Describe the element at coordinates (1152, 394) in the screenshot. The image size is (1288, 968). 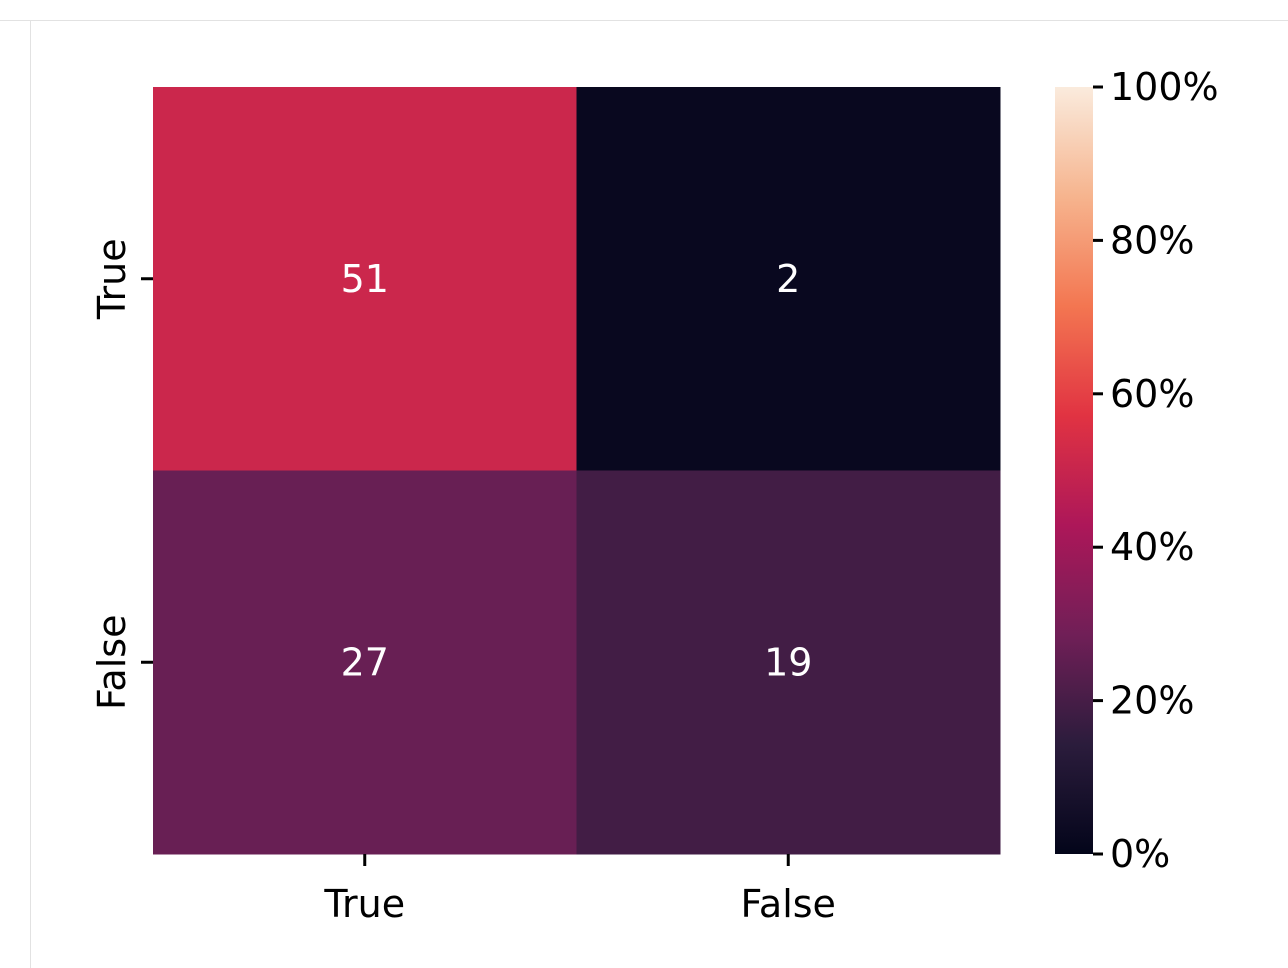
I see `colorbar-tick-label-3: 60%` at that location.